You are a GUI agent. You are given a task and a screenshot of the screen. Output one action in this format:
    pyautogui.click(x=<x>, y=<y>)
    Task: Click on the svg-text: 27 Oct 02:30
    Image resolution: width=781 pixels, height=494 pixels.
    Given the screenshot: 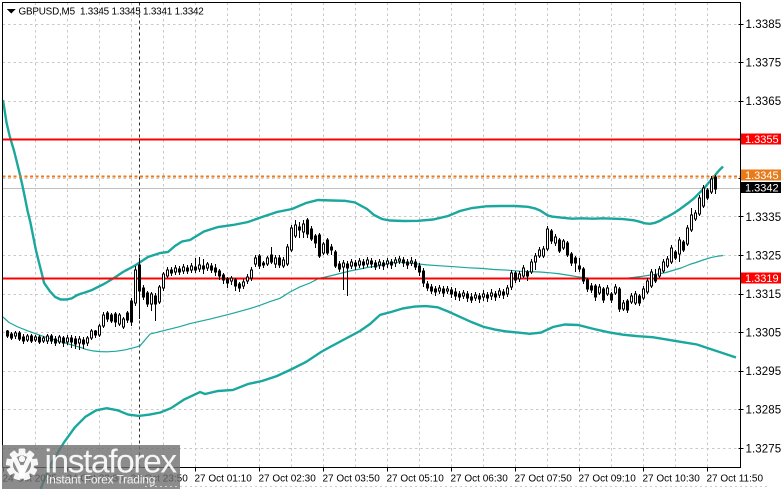 What is the action you would take?
    pyautogui.click(x=288, y=479)
    